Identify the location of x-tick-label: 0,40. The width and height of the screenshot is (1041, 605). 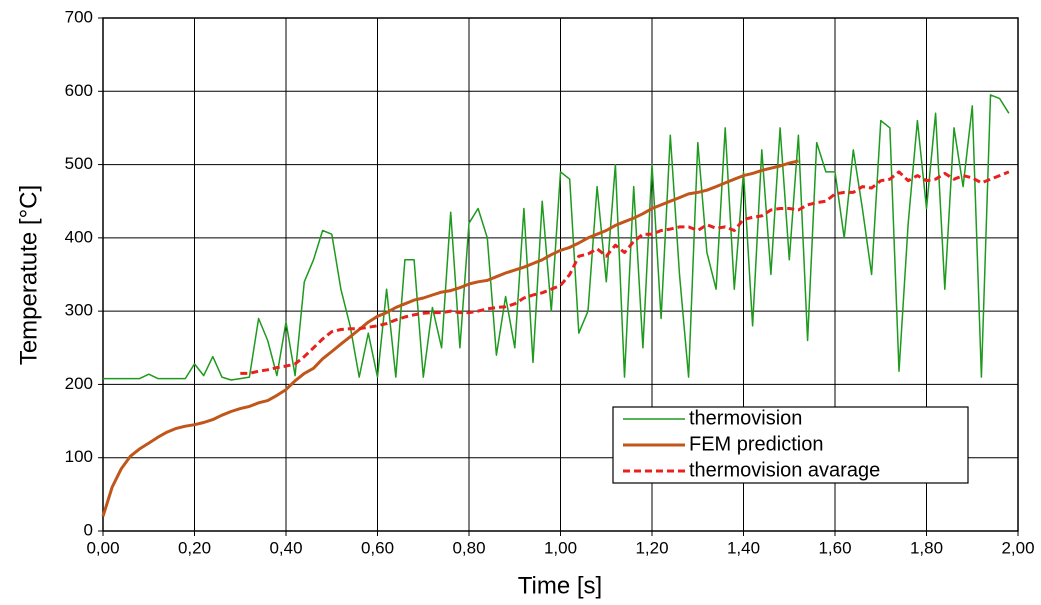
(285, 547).